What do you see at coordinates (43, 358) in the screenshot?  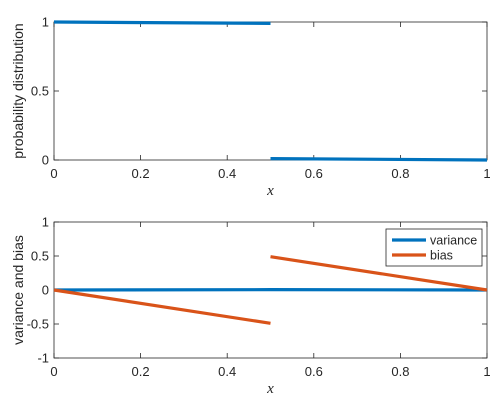 I see `y-tick-label: -1` at bounding box center [43, 358].